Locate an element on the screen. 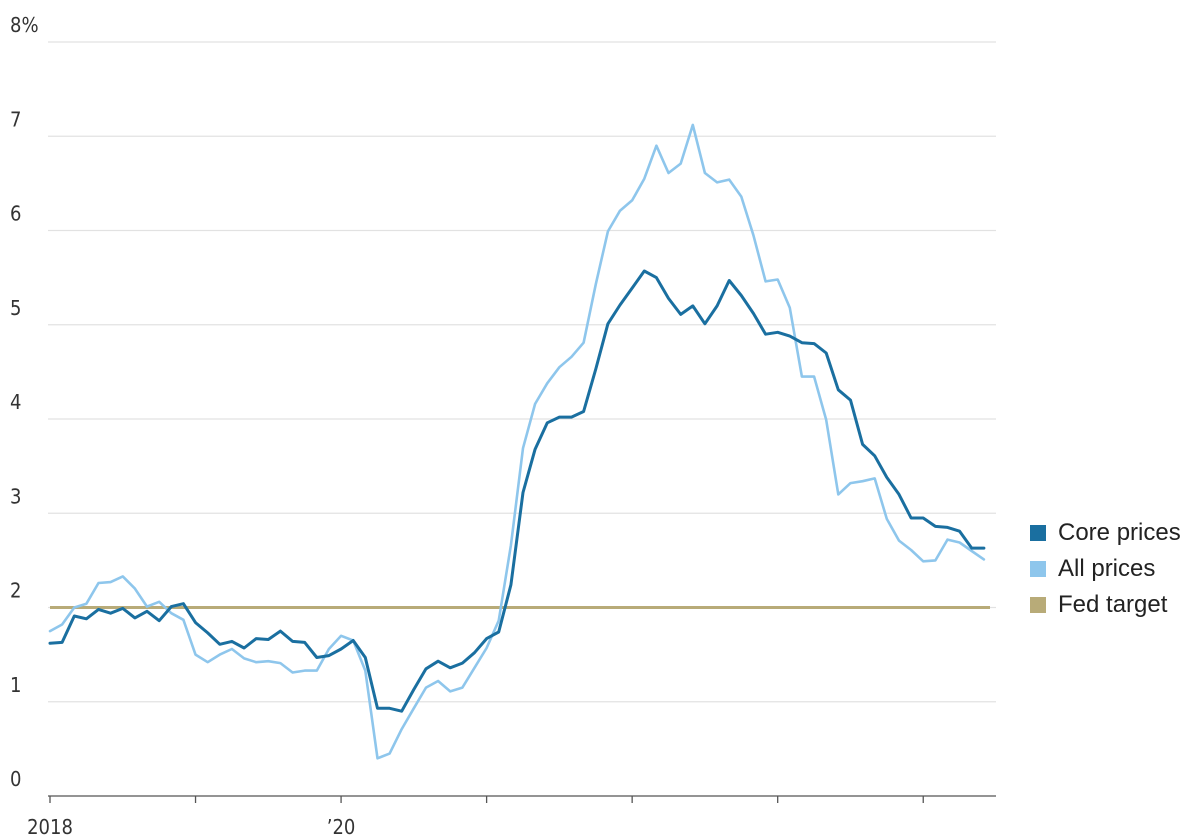  y-tick-label: 0 is located at coordinates (15, 779).